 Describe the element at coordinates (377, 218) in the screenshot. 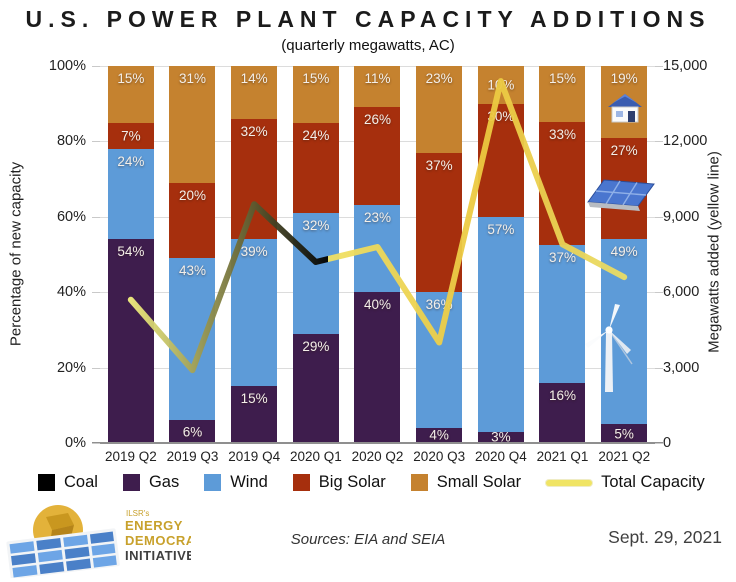

I see `segment-value-label: 23%` at that location.